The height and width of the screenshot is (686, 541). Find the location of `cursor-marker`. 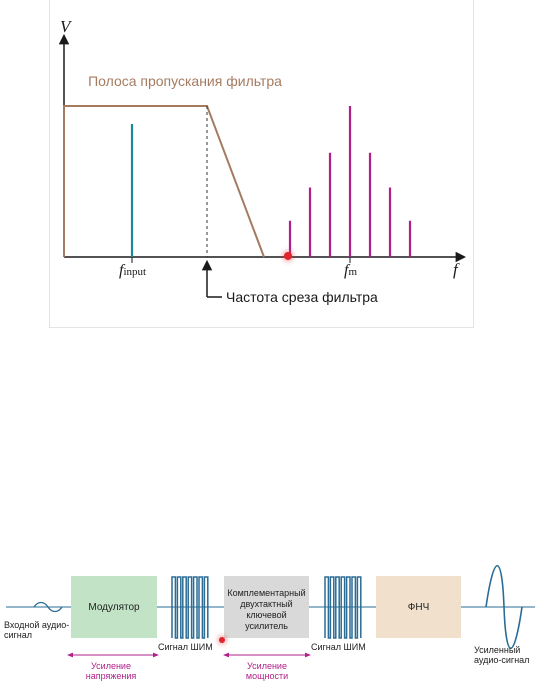

cursor-marker is located at coordinates (288, 256).